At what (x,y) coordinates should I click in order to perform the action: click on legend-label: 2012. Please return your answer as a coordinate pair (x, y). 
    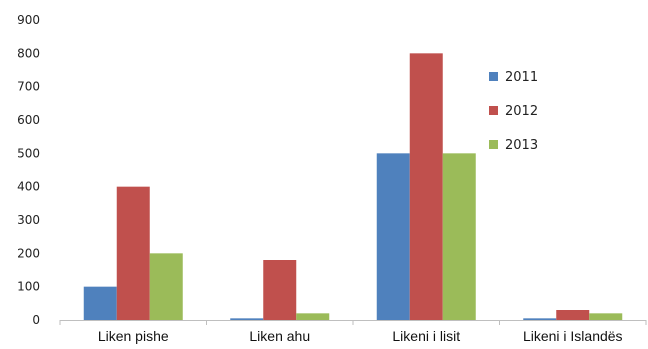
    Looking at the image, I should click on (521, 111).